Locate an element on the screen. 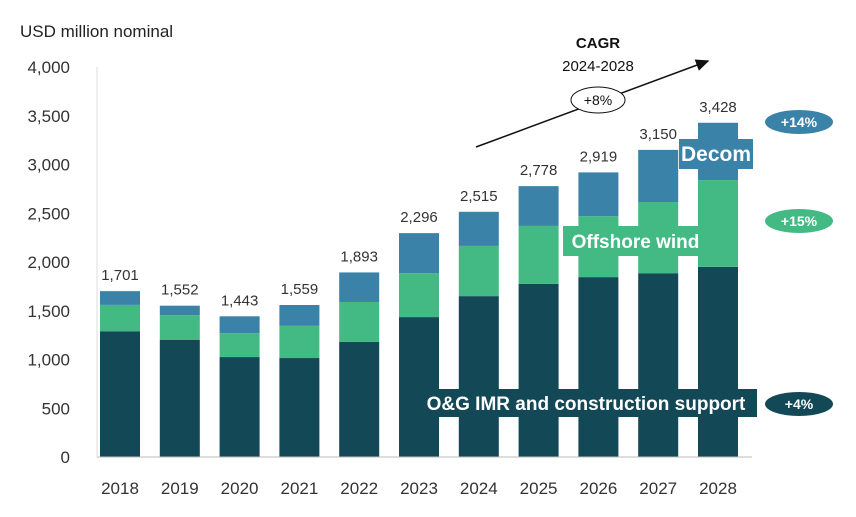 This screenshot has width=856, height=517. cagr-ellipse is located at coordinates (598, 100).